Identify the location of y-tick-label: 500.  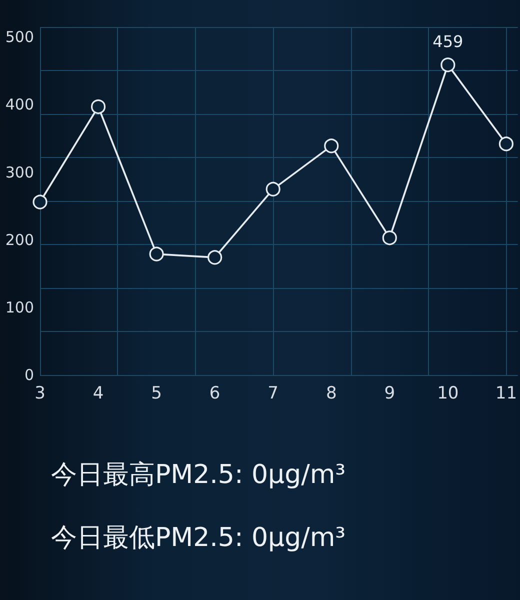
(19, 37).